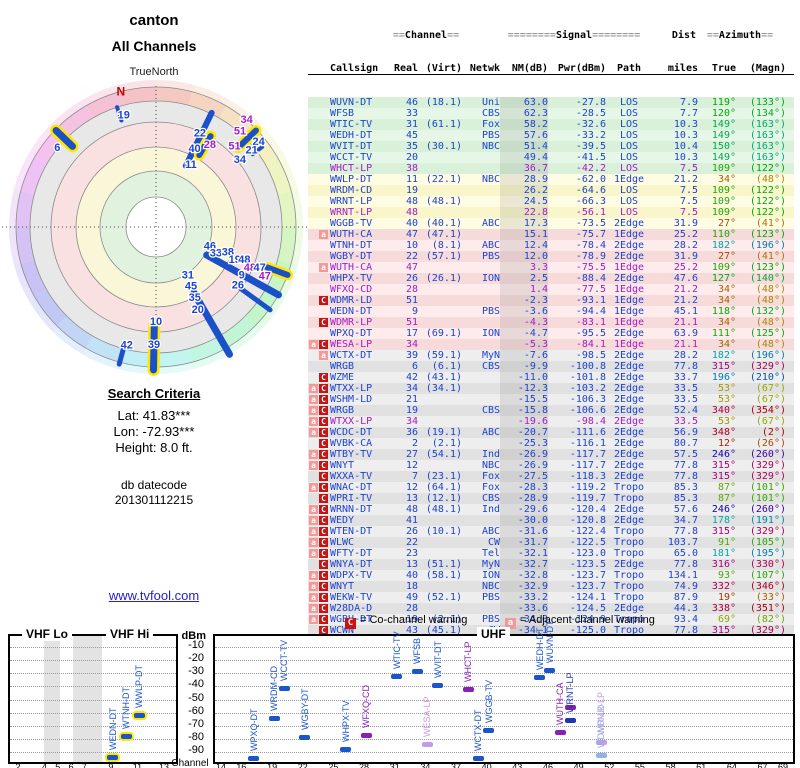 This screenshot has height=768, width=800. Describe the element at coordinates (670, 765) in the screenshot. I see `channel-tick-label: 58` at that location.